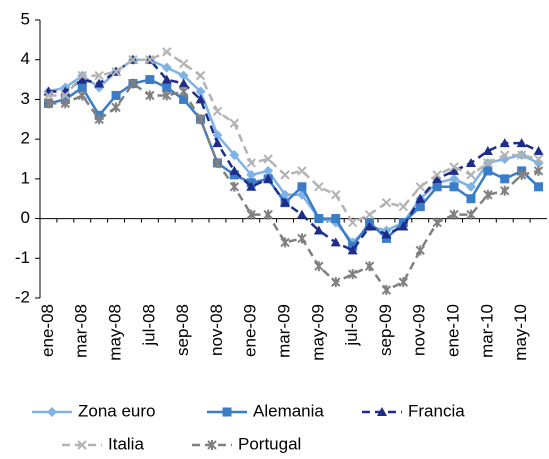  I want to click on x-tick-label: sep-09, so click(385, 330).